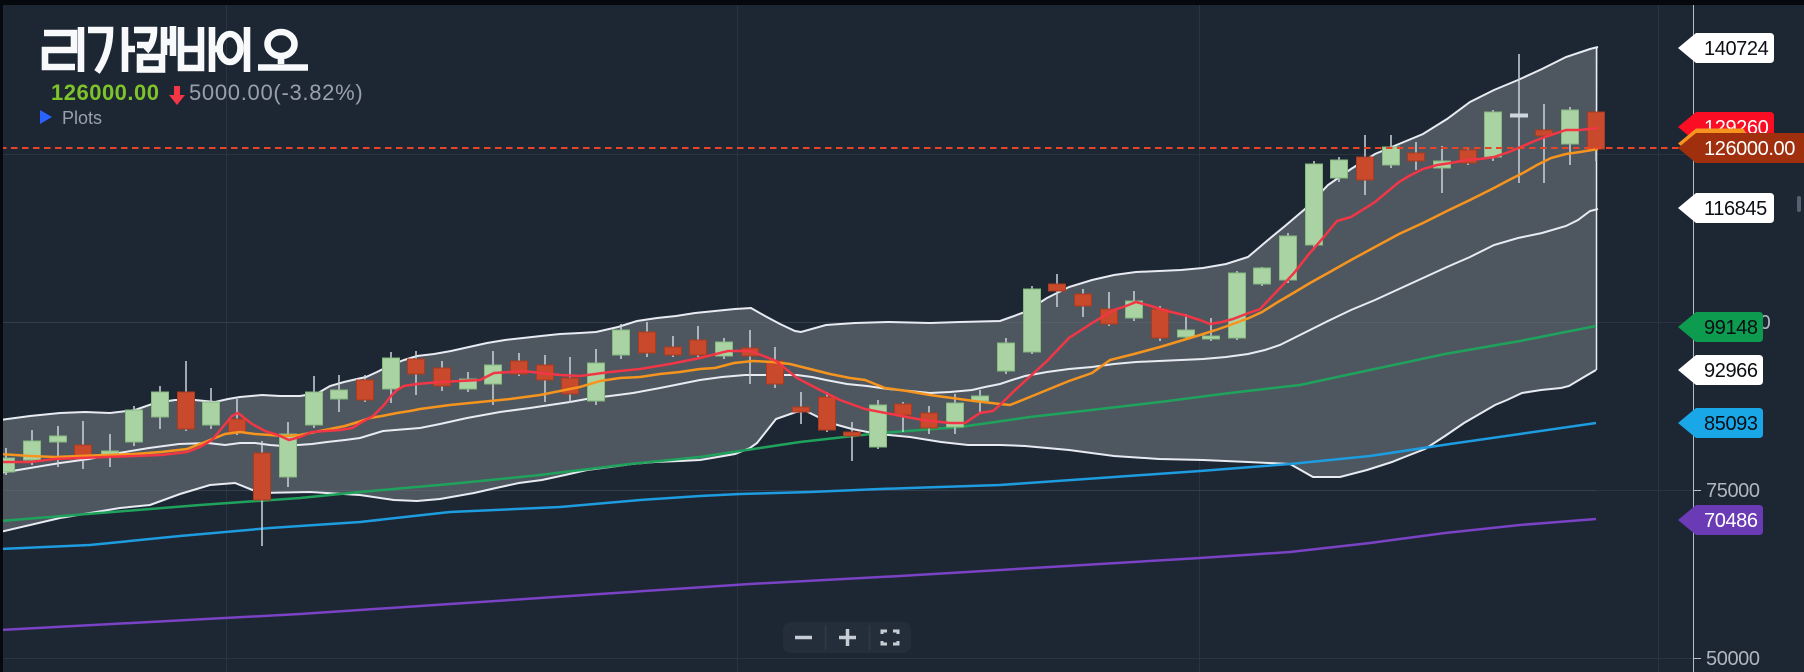  What do you see at coordinates (1731, 371) in the screenshot?
I see `svg-text: 92966` at bounding box center [1731, 371].